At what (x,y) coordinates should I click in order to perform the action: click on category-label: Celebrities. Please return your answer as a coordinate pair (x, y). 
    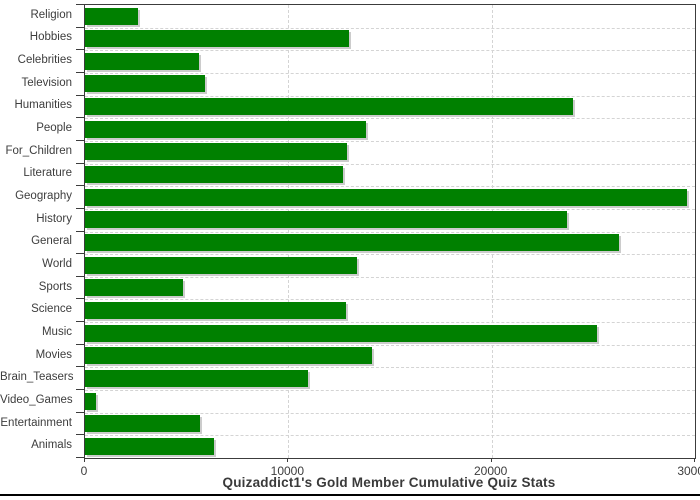
    Looking at the image, I should click on (44, 60).